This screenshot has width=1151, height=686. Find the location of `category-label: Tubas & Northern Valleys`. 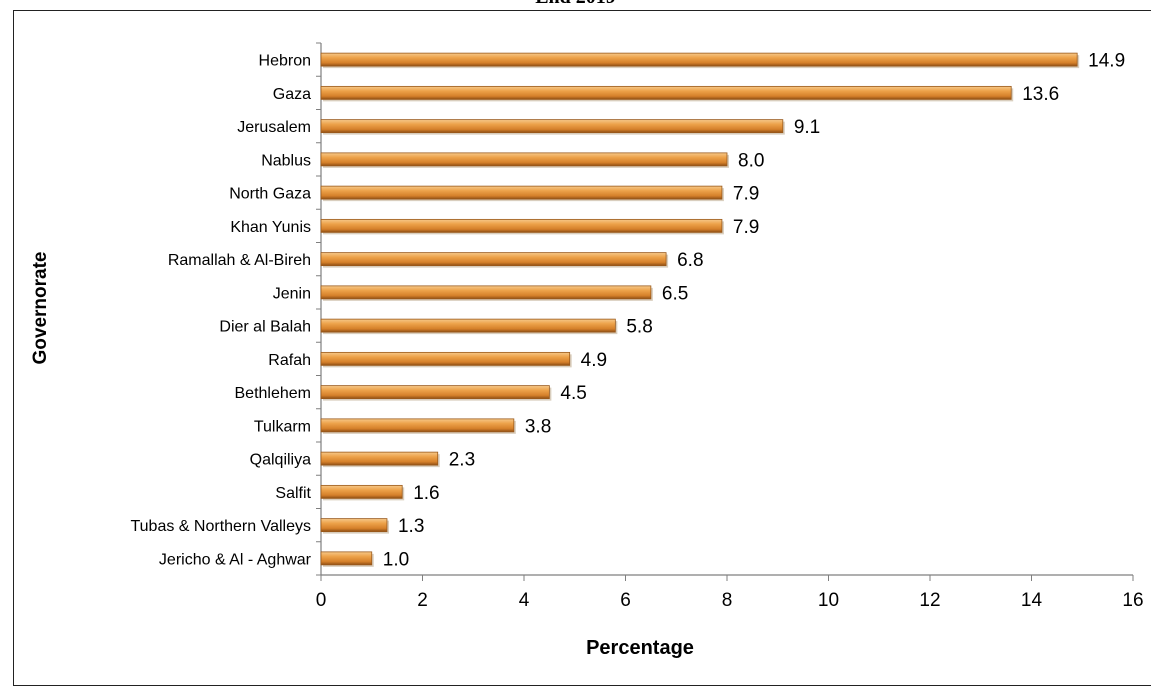

category-label: Tubas & Northern Valleys is located at coordinates (220, 526).